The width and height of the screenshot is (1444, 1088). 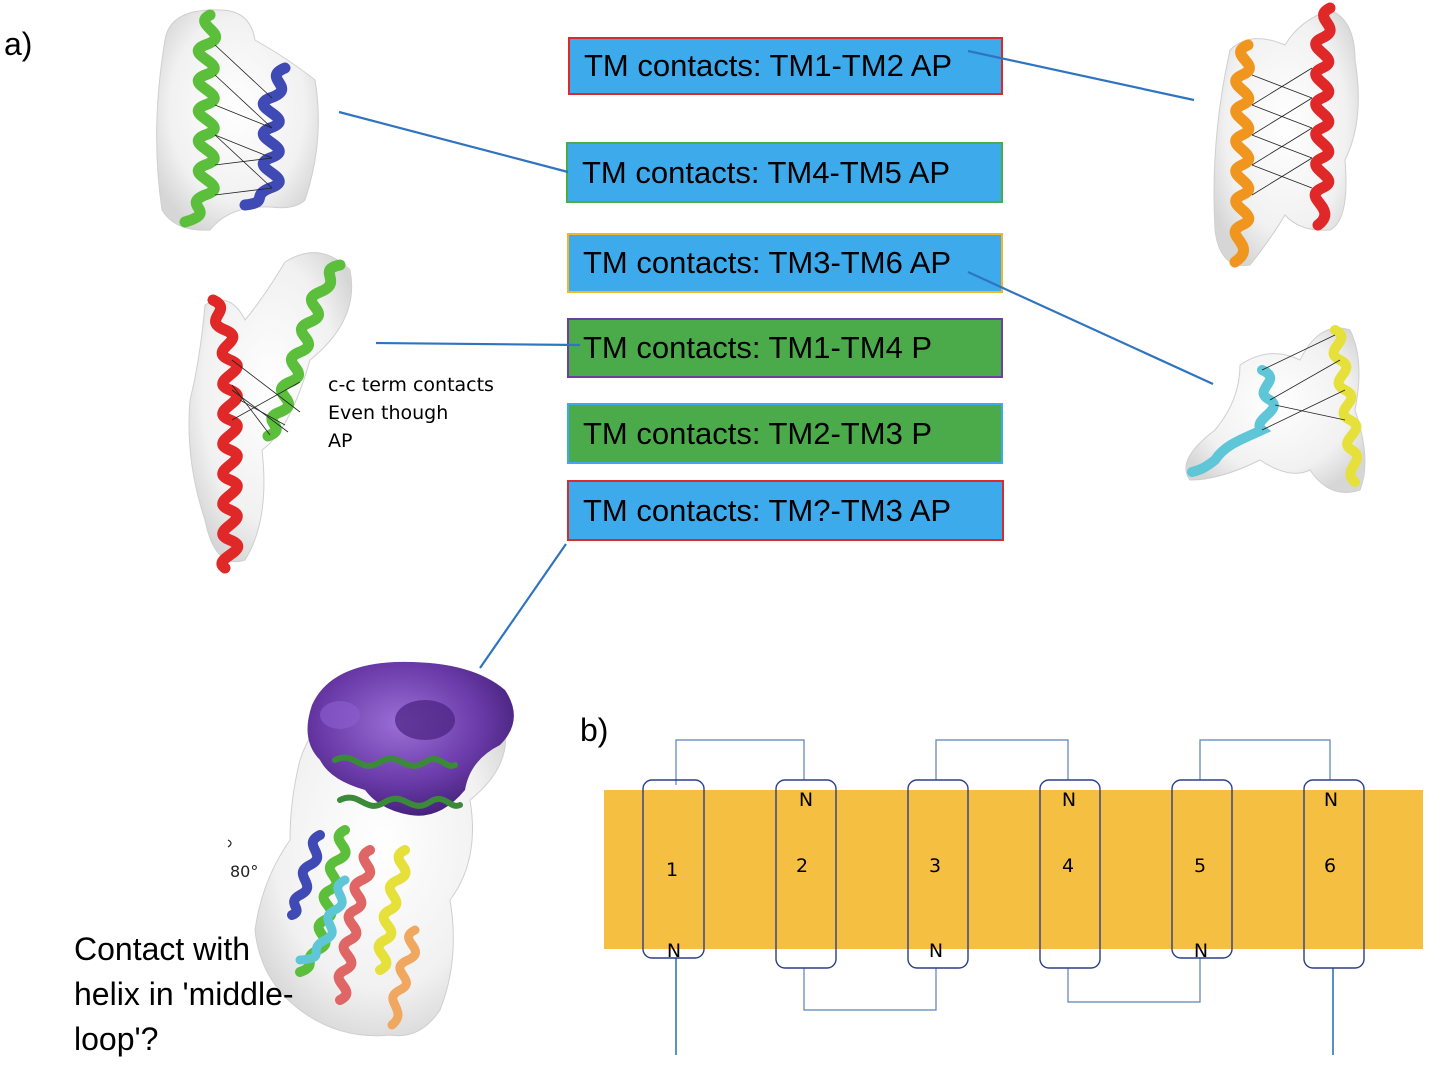 What do you see at coordinates (229, 843) in the screenshot?
I see `rotation-arrow-icon` at bounding box center [229, 843].